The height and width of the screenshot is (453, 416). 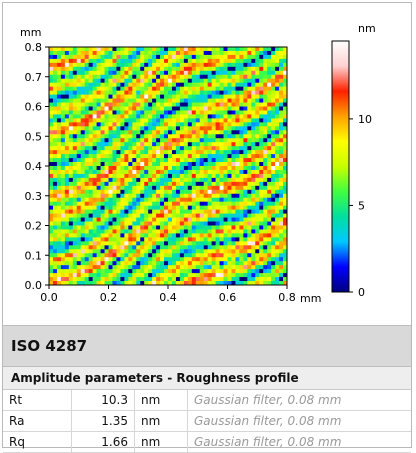 What do you see at coordinates (34, 255) in the screenshot?
I see `y-tick-label: 0.1` at bounding box center [34, 255].